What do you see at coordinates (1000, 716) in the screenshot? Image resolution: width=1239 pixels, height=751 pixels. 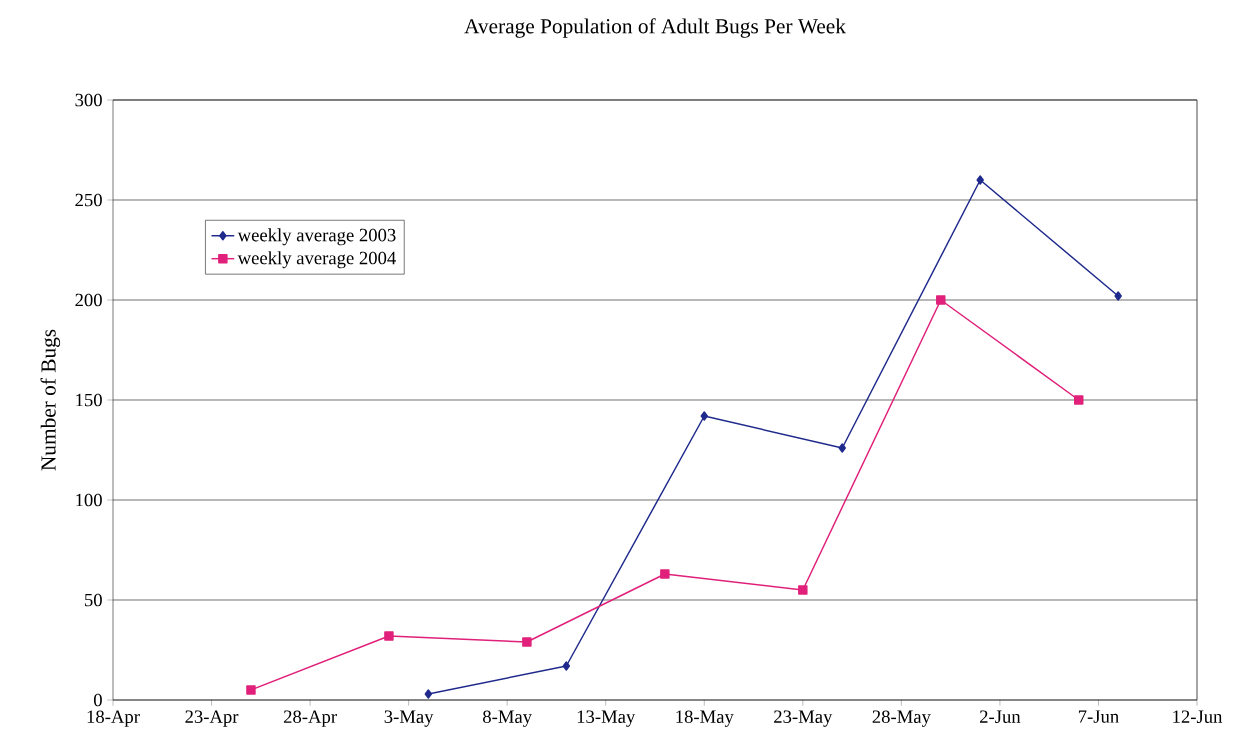 I see `x-tick-label: 2-Jun` at bounding box center [1000, 716].